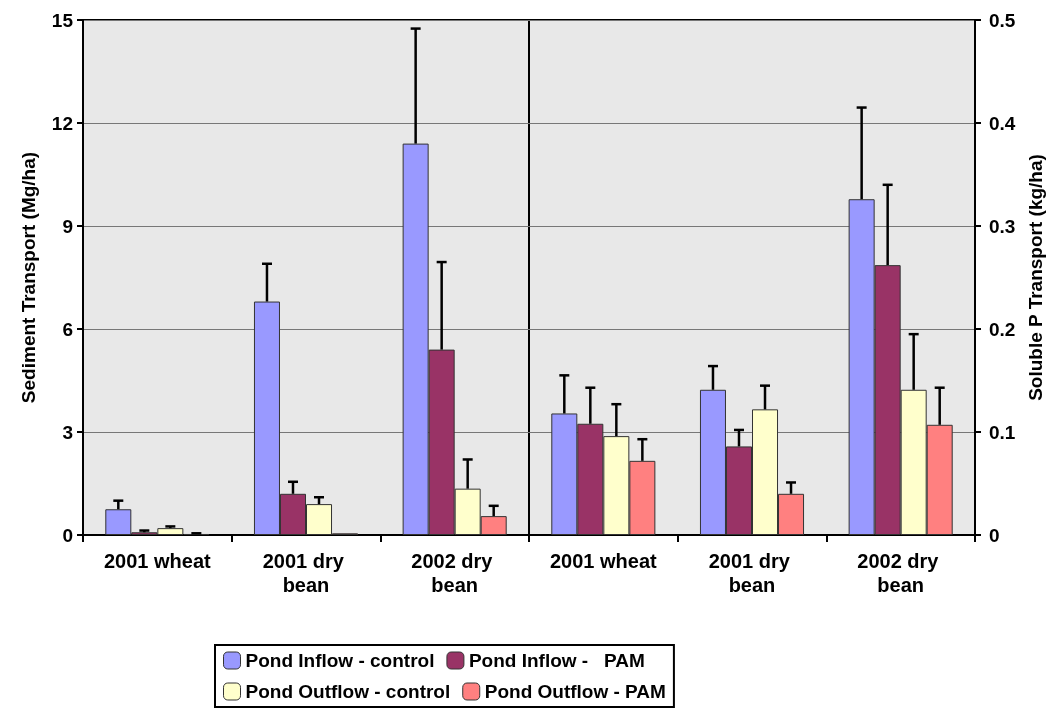 This screenshot has height=715, width=1058. What do you see at coordinates (67, 329) in the screenshot?
I see `y-tick-label: 6` at bounding box center [67, 329].